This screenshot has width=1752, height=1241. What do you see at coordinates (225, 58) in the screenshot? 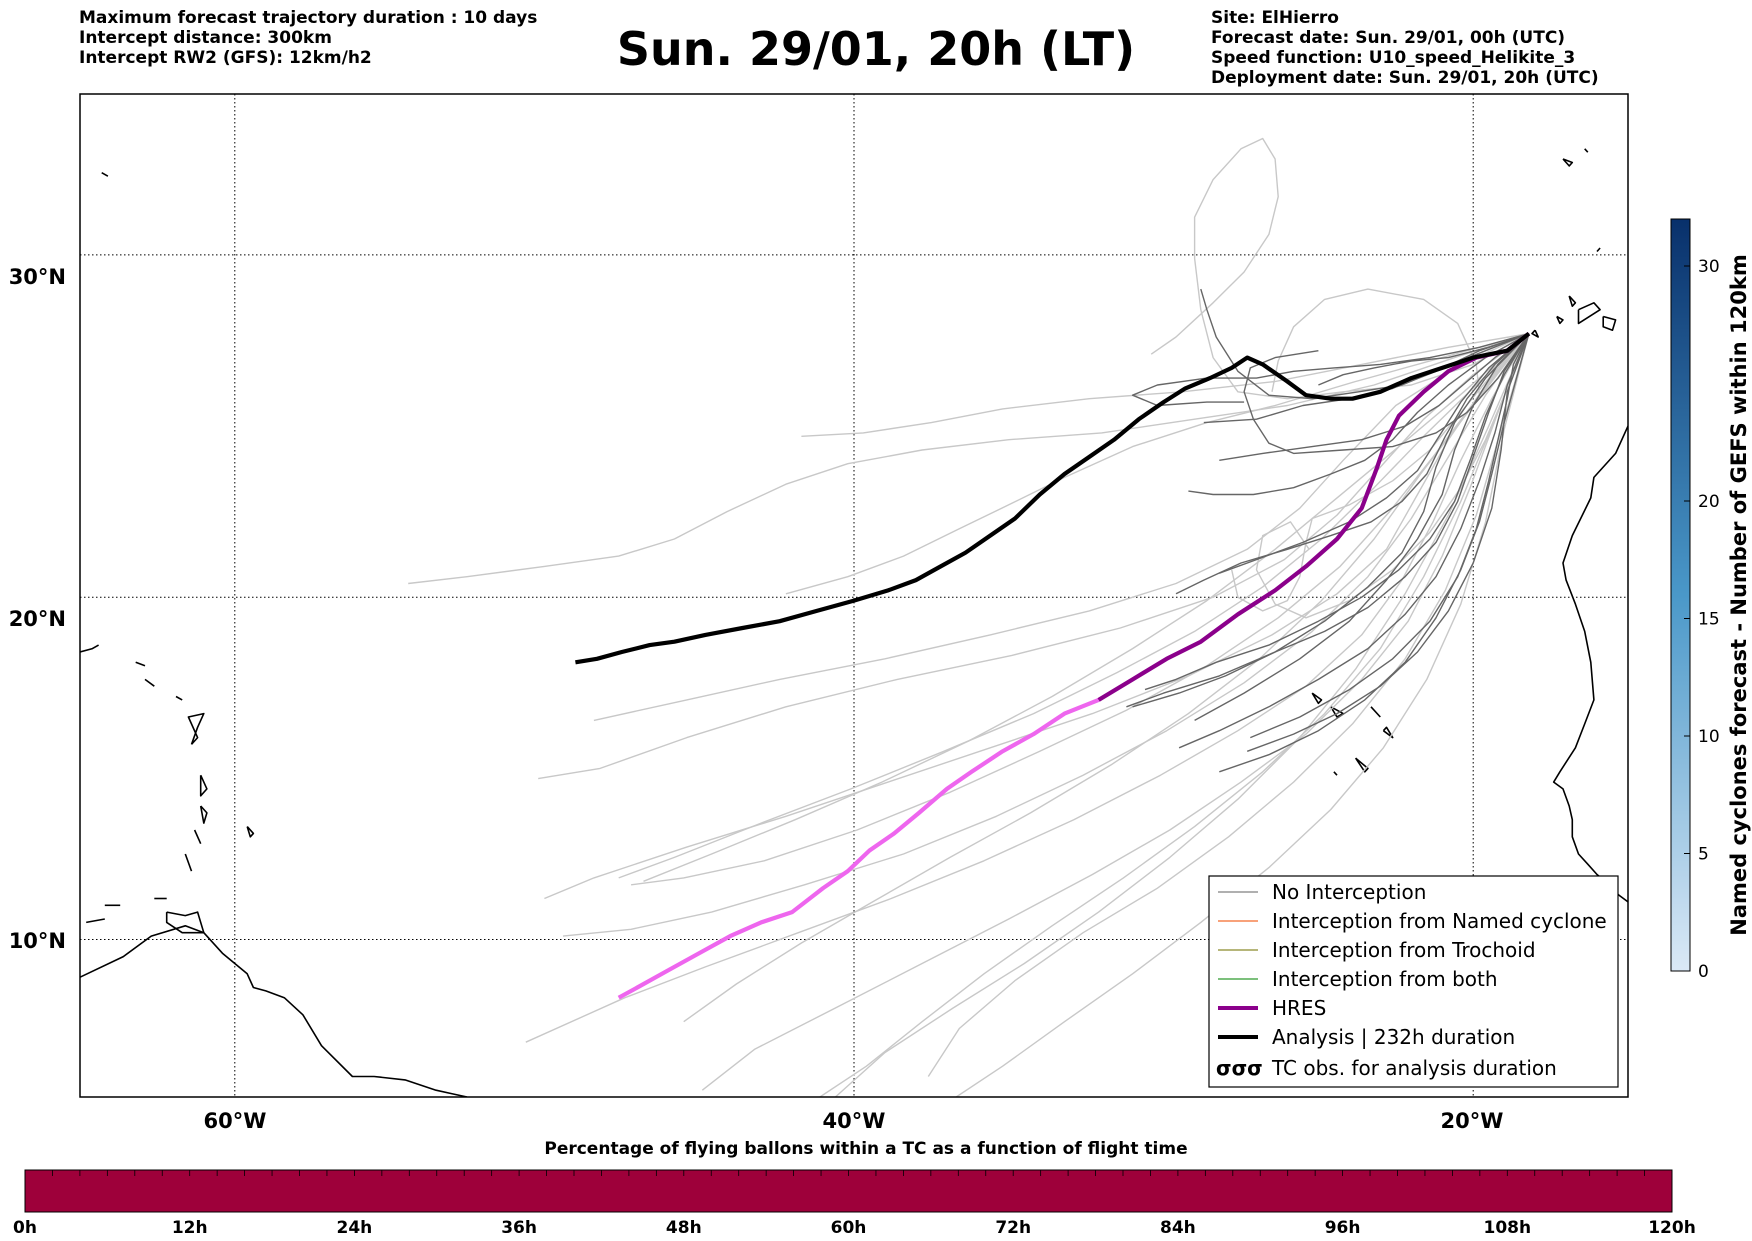
I see `info-intercept-rw2: Intercept RW2 (GFS): 12km/h2` at bounding box center [225, 58].